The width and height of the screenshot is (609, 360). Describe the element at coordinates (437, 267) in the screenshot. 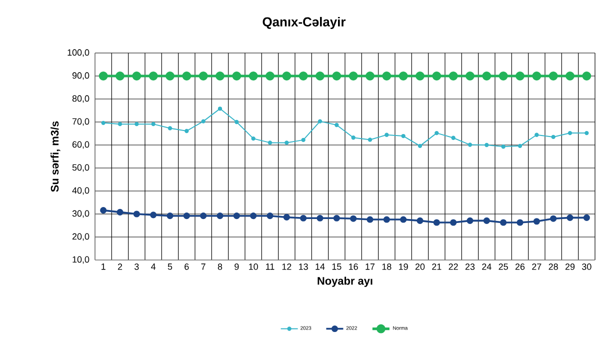

I see `x-tick-label: 21` at that location.